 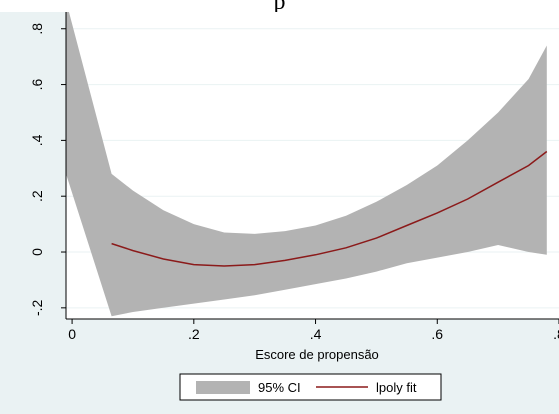 What do you see at coordinates (310, 387) in the screenshot?
I see `legend: 95% CI lpoly fit` at bounding box center [310, 387].